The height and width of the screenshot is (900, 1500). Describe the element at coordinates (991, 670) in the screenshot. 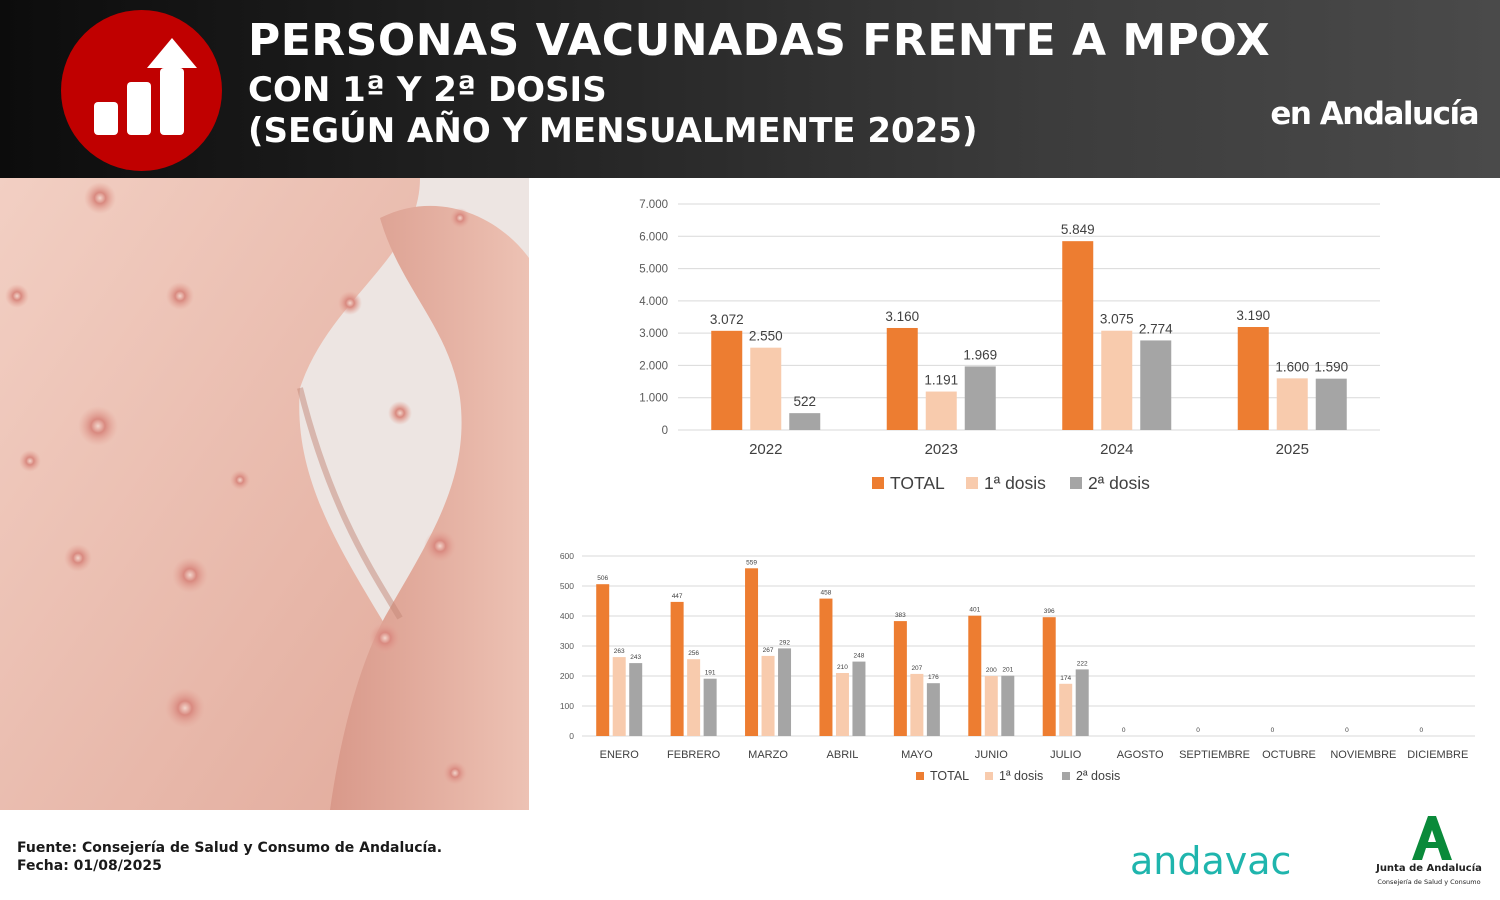

I see `data-label: 200` at that location.